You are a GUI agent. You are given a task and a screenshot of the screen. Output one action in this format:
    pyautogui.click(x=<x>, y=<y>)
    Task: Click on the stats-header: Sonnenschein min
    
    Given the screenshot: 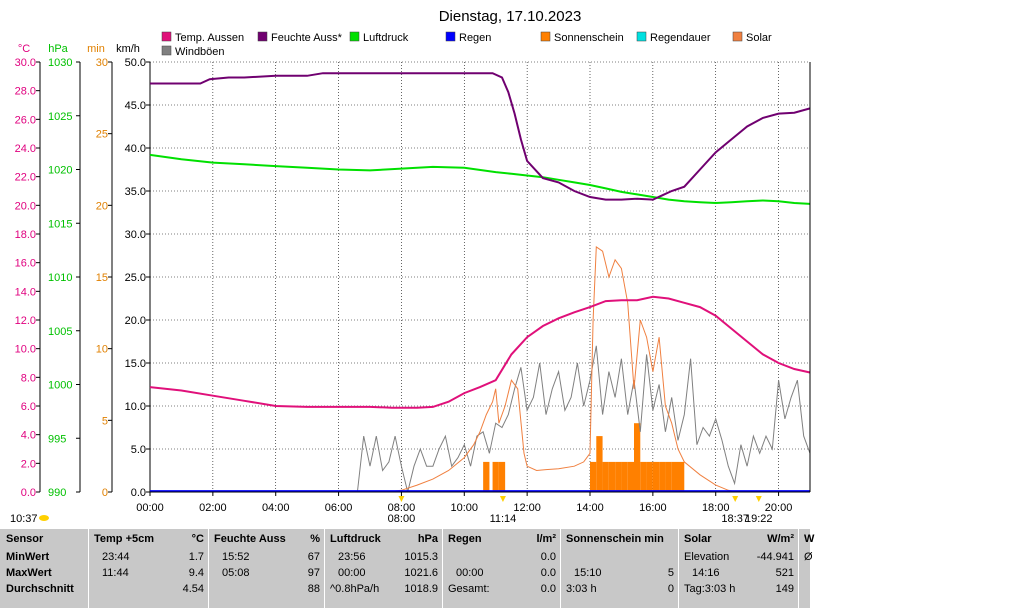 What is the action you would take?
    pyautogui.click(x=620, y=540)
    